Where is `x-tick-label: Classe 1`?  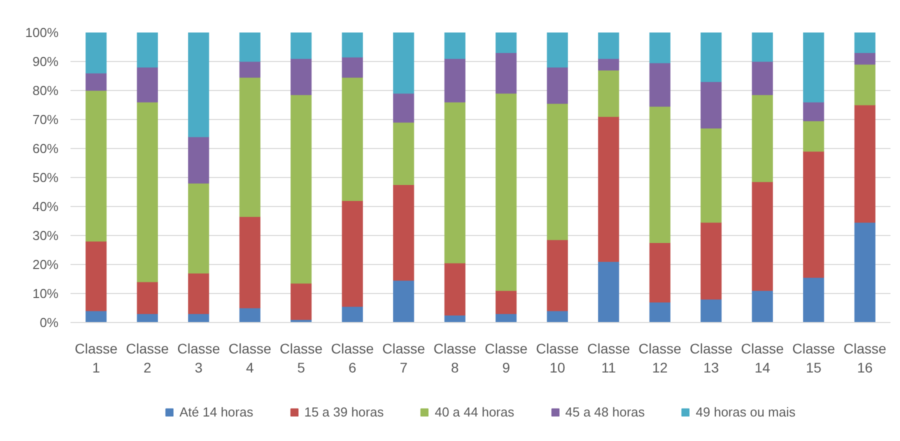 x-tick-label: Classe 1 is located at coordinates (96, 358).